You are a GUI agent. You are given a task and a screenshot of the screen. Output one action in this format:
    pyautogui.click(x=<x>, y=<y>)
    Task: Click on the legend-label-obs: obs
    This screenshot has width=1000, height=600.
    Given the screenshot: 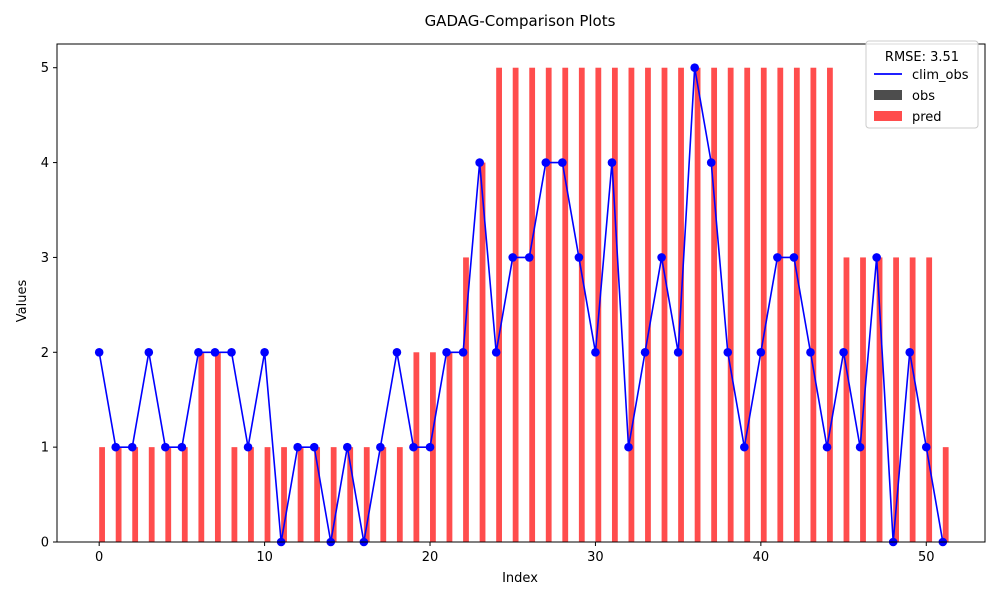 What is the action you would take?
    pyautogui.click(x=923, y=96)
    